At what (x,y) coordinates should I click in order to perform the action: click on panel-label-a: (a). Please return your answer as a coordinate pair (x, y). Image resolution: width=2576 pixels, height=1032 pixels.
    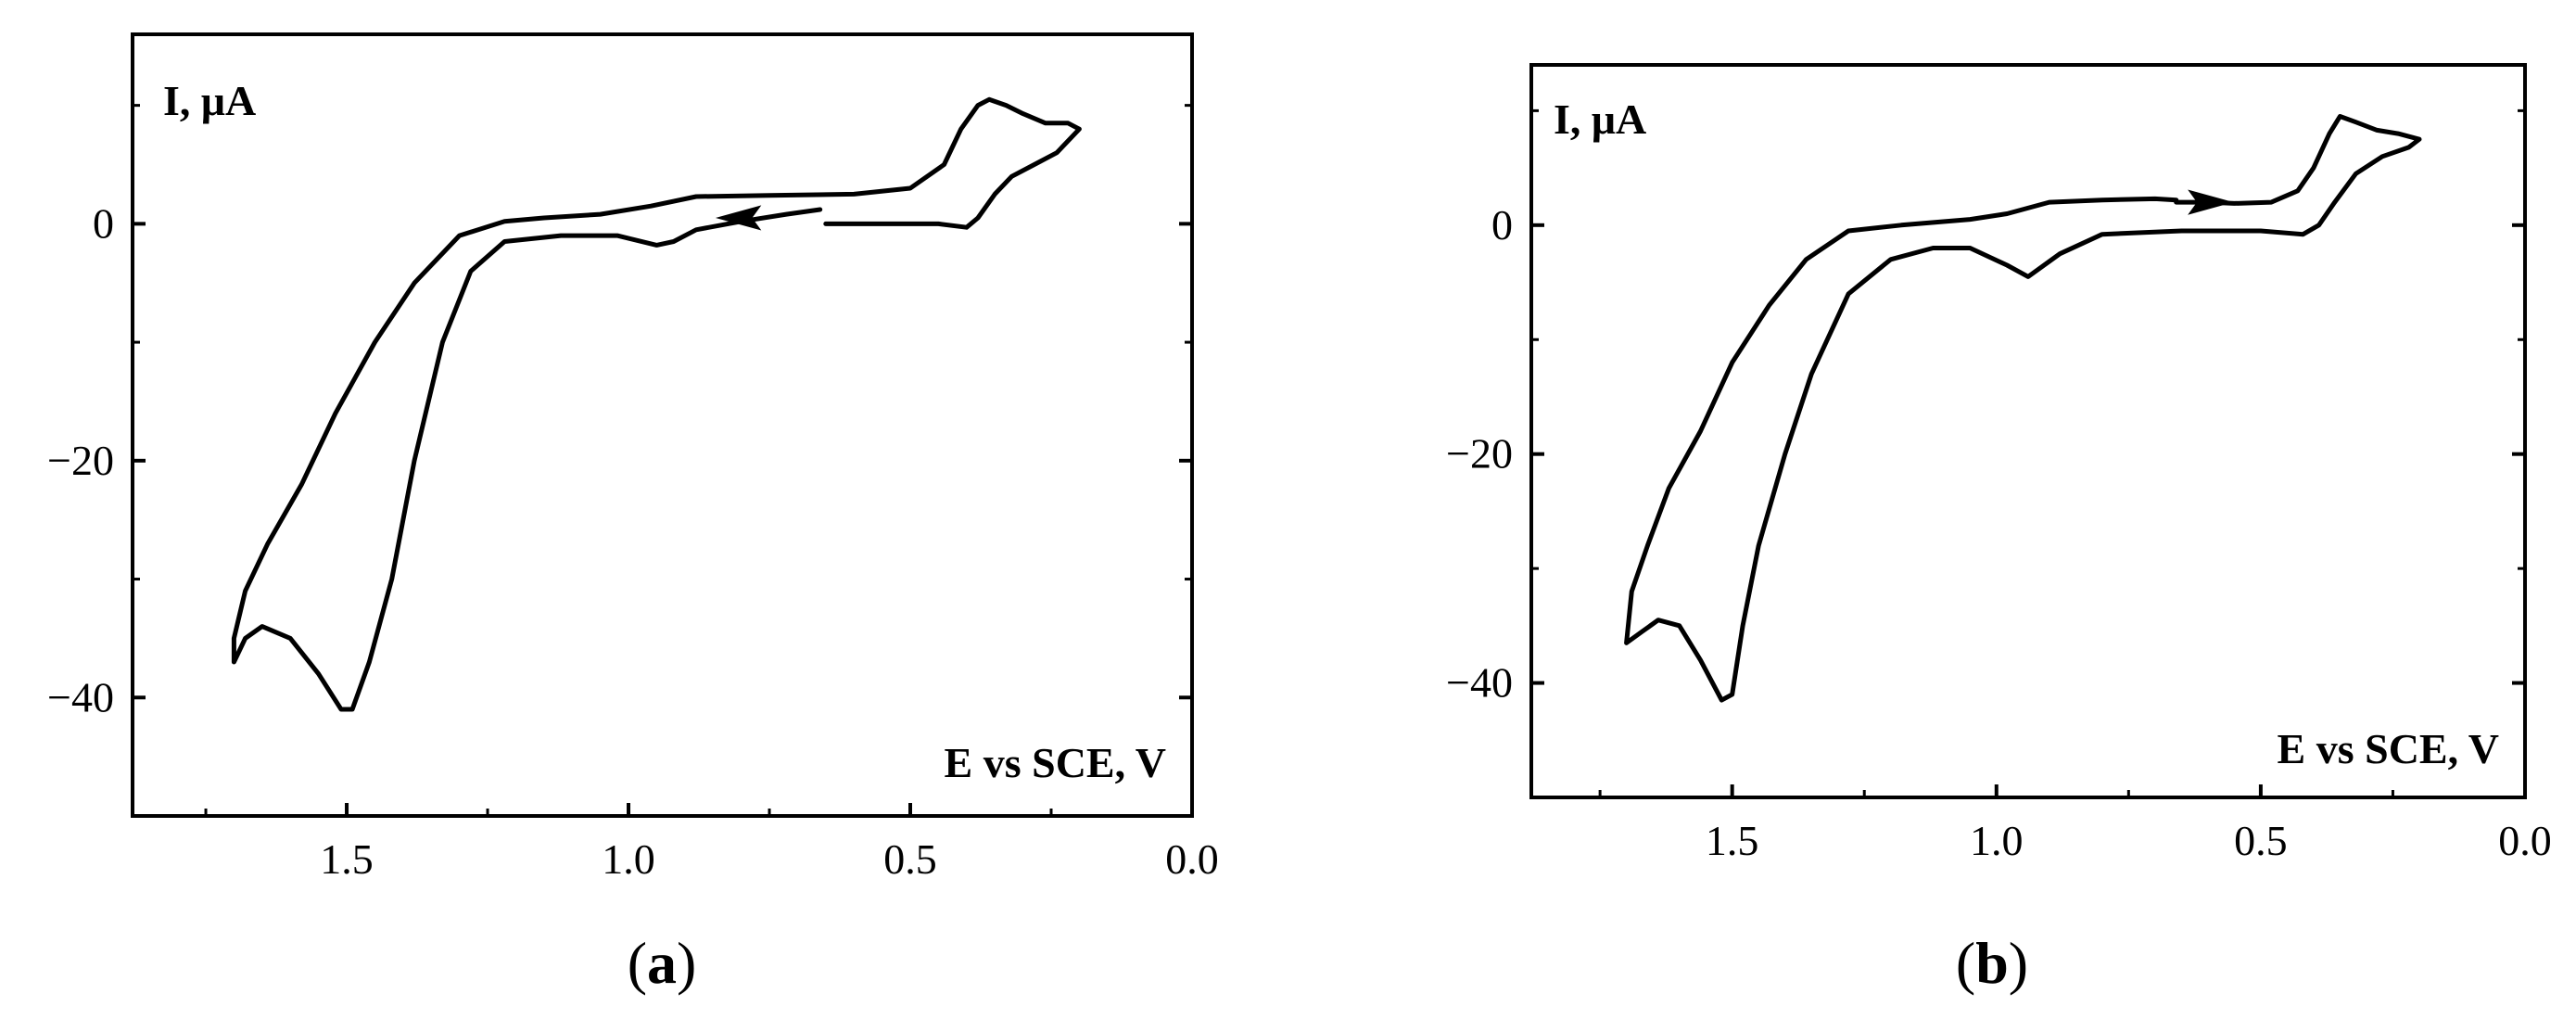
    Looking at the image, I should click on (662, 963).